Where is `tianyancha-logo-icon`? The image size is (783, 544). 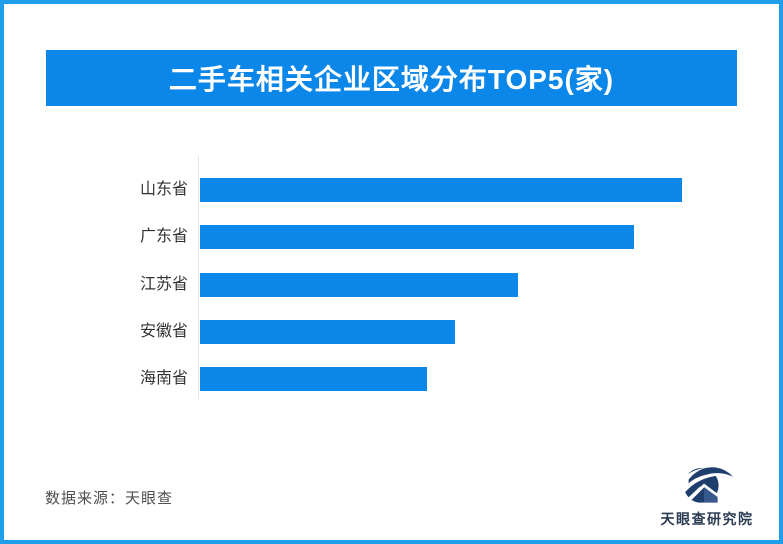
tianyancha-logo-icon is located at coordinates (707, 486).